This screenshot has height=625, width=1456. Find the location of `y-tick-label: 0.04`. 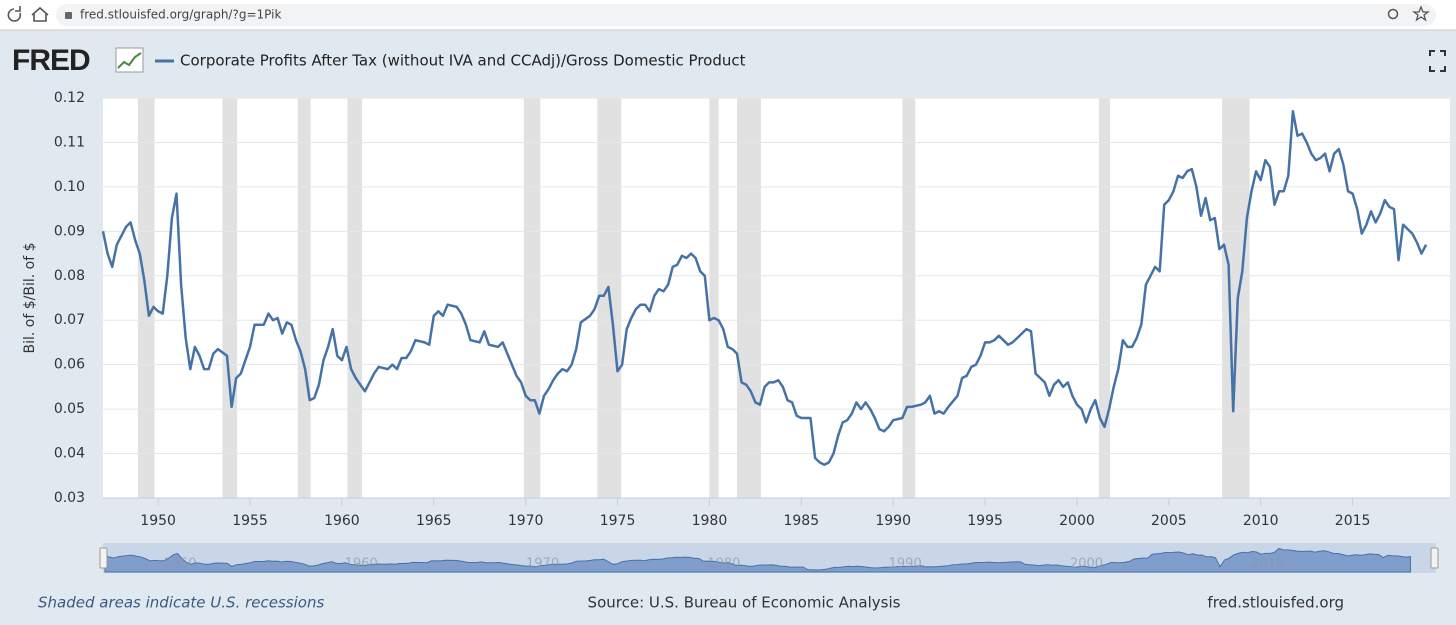

y-tick-label: 0.04 is located at coordinates (69, 454).